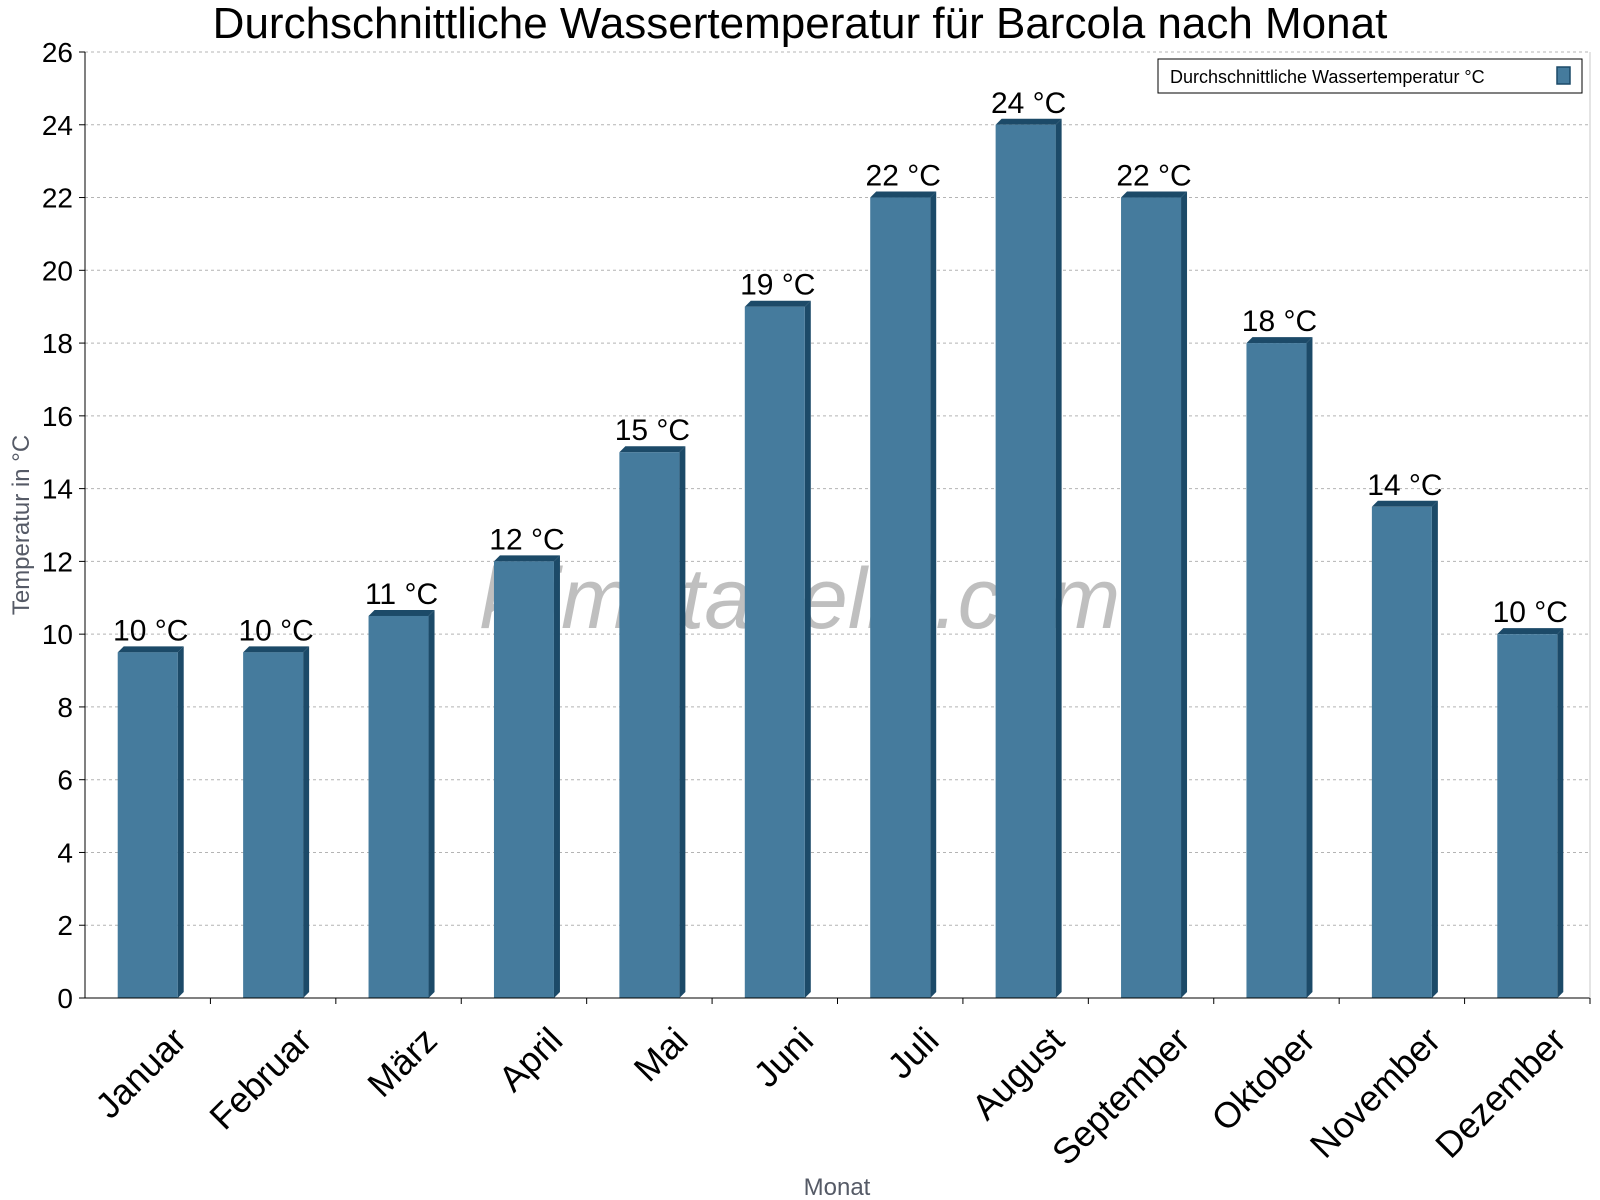 The image size is (1600, 1200). What do you see at coordinates (1263, 1079) in the screenshot?
I see `x-tick-label: Oktober` at bounding box center [1263, 1079].